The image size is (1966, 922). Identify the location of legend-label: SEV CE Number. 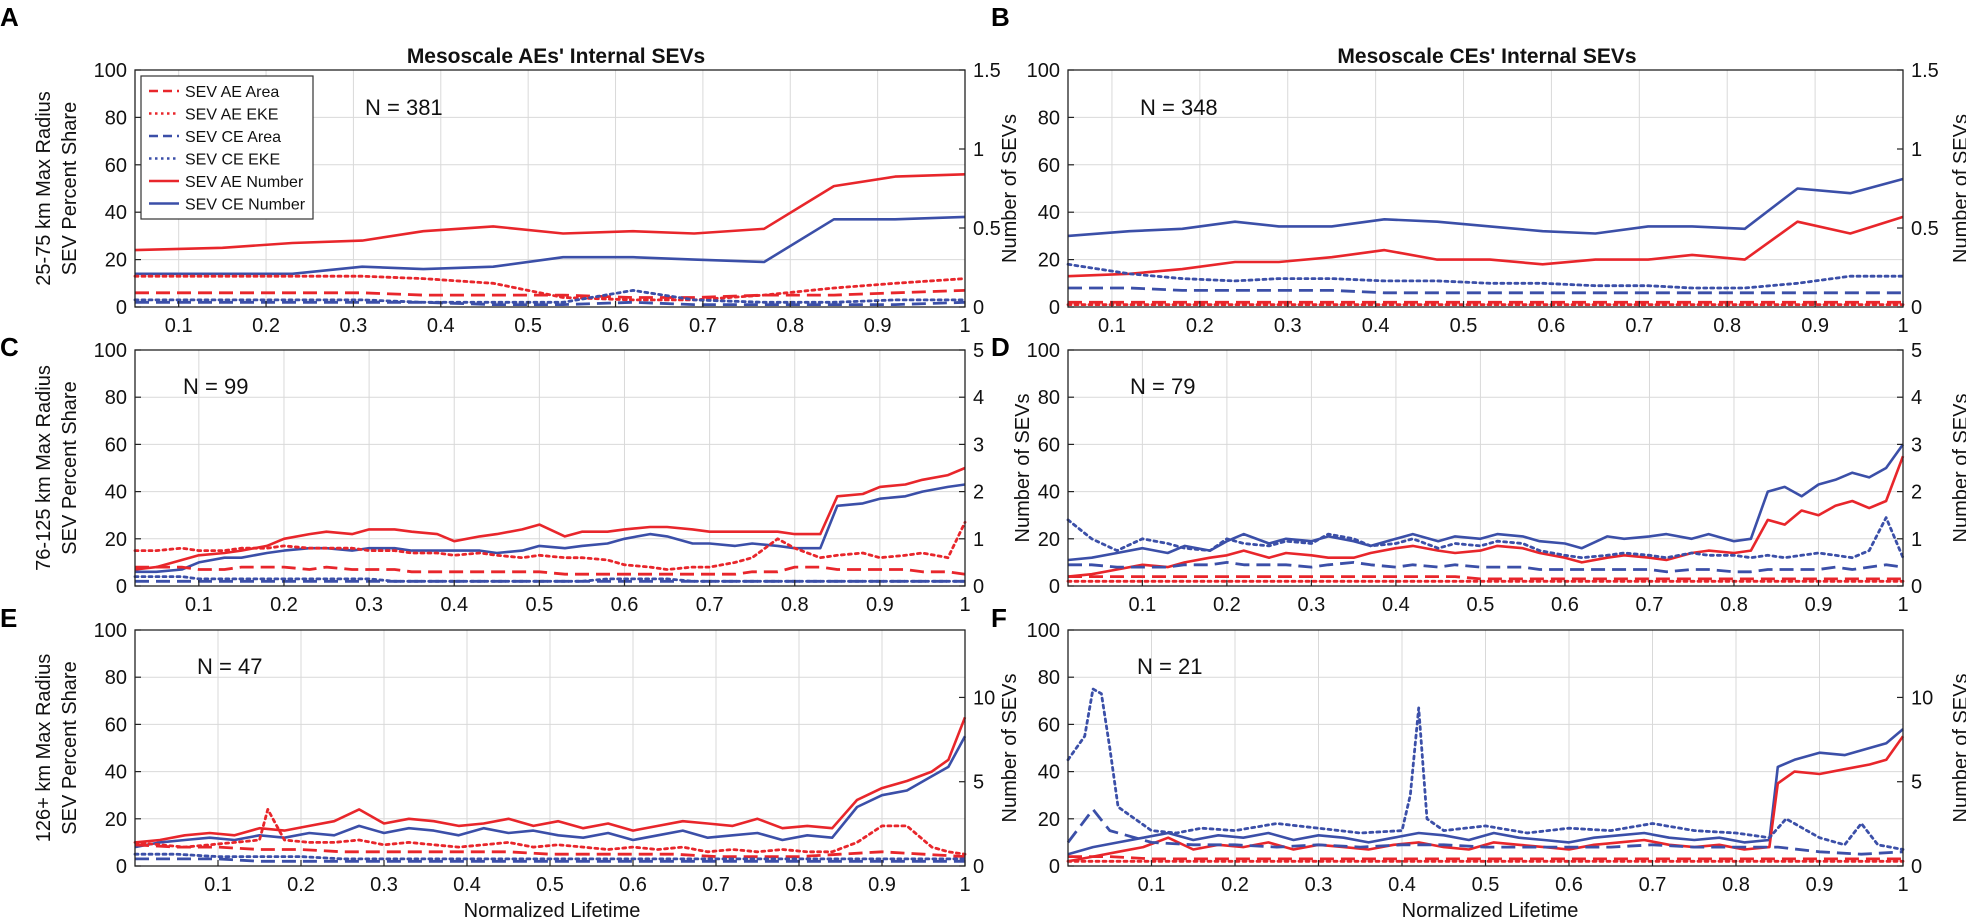
(245, 205).